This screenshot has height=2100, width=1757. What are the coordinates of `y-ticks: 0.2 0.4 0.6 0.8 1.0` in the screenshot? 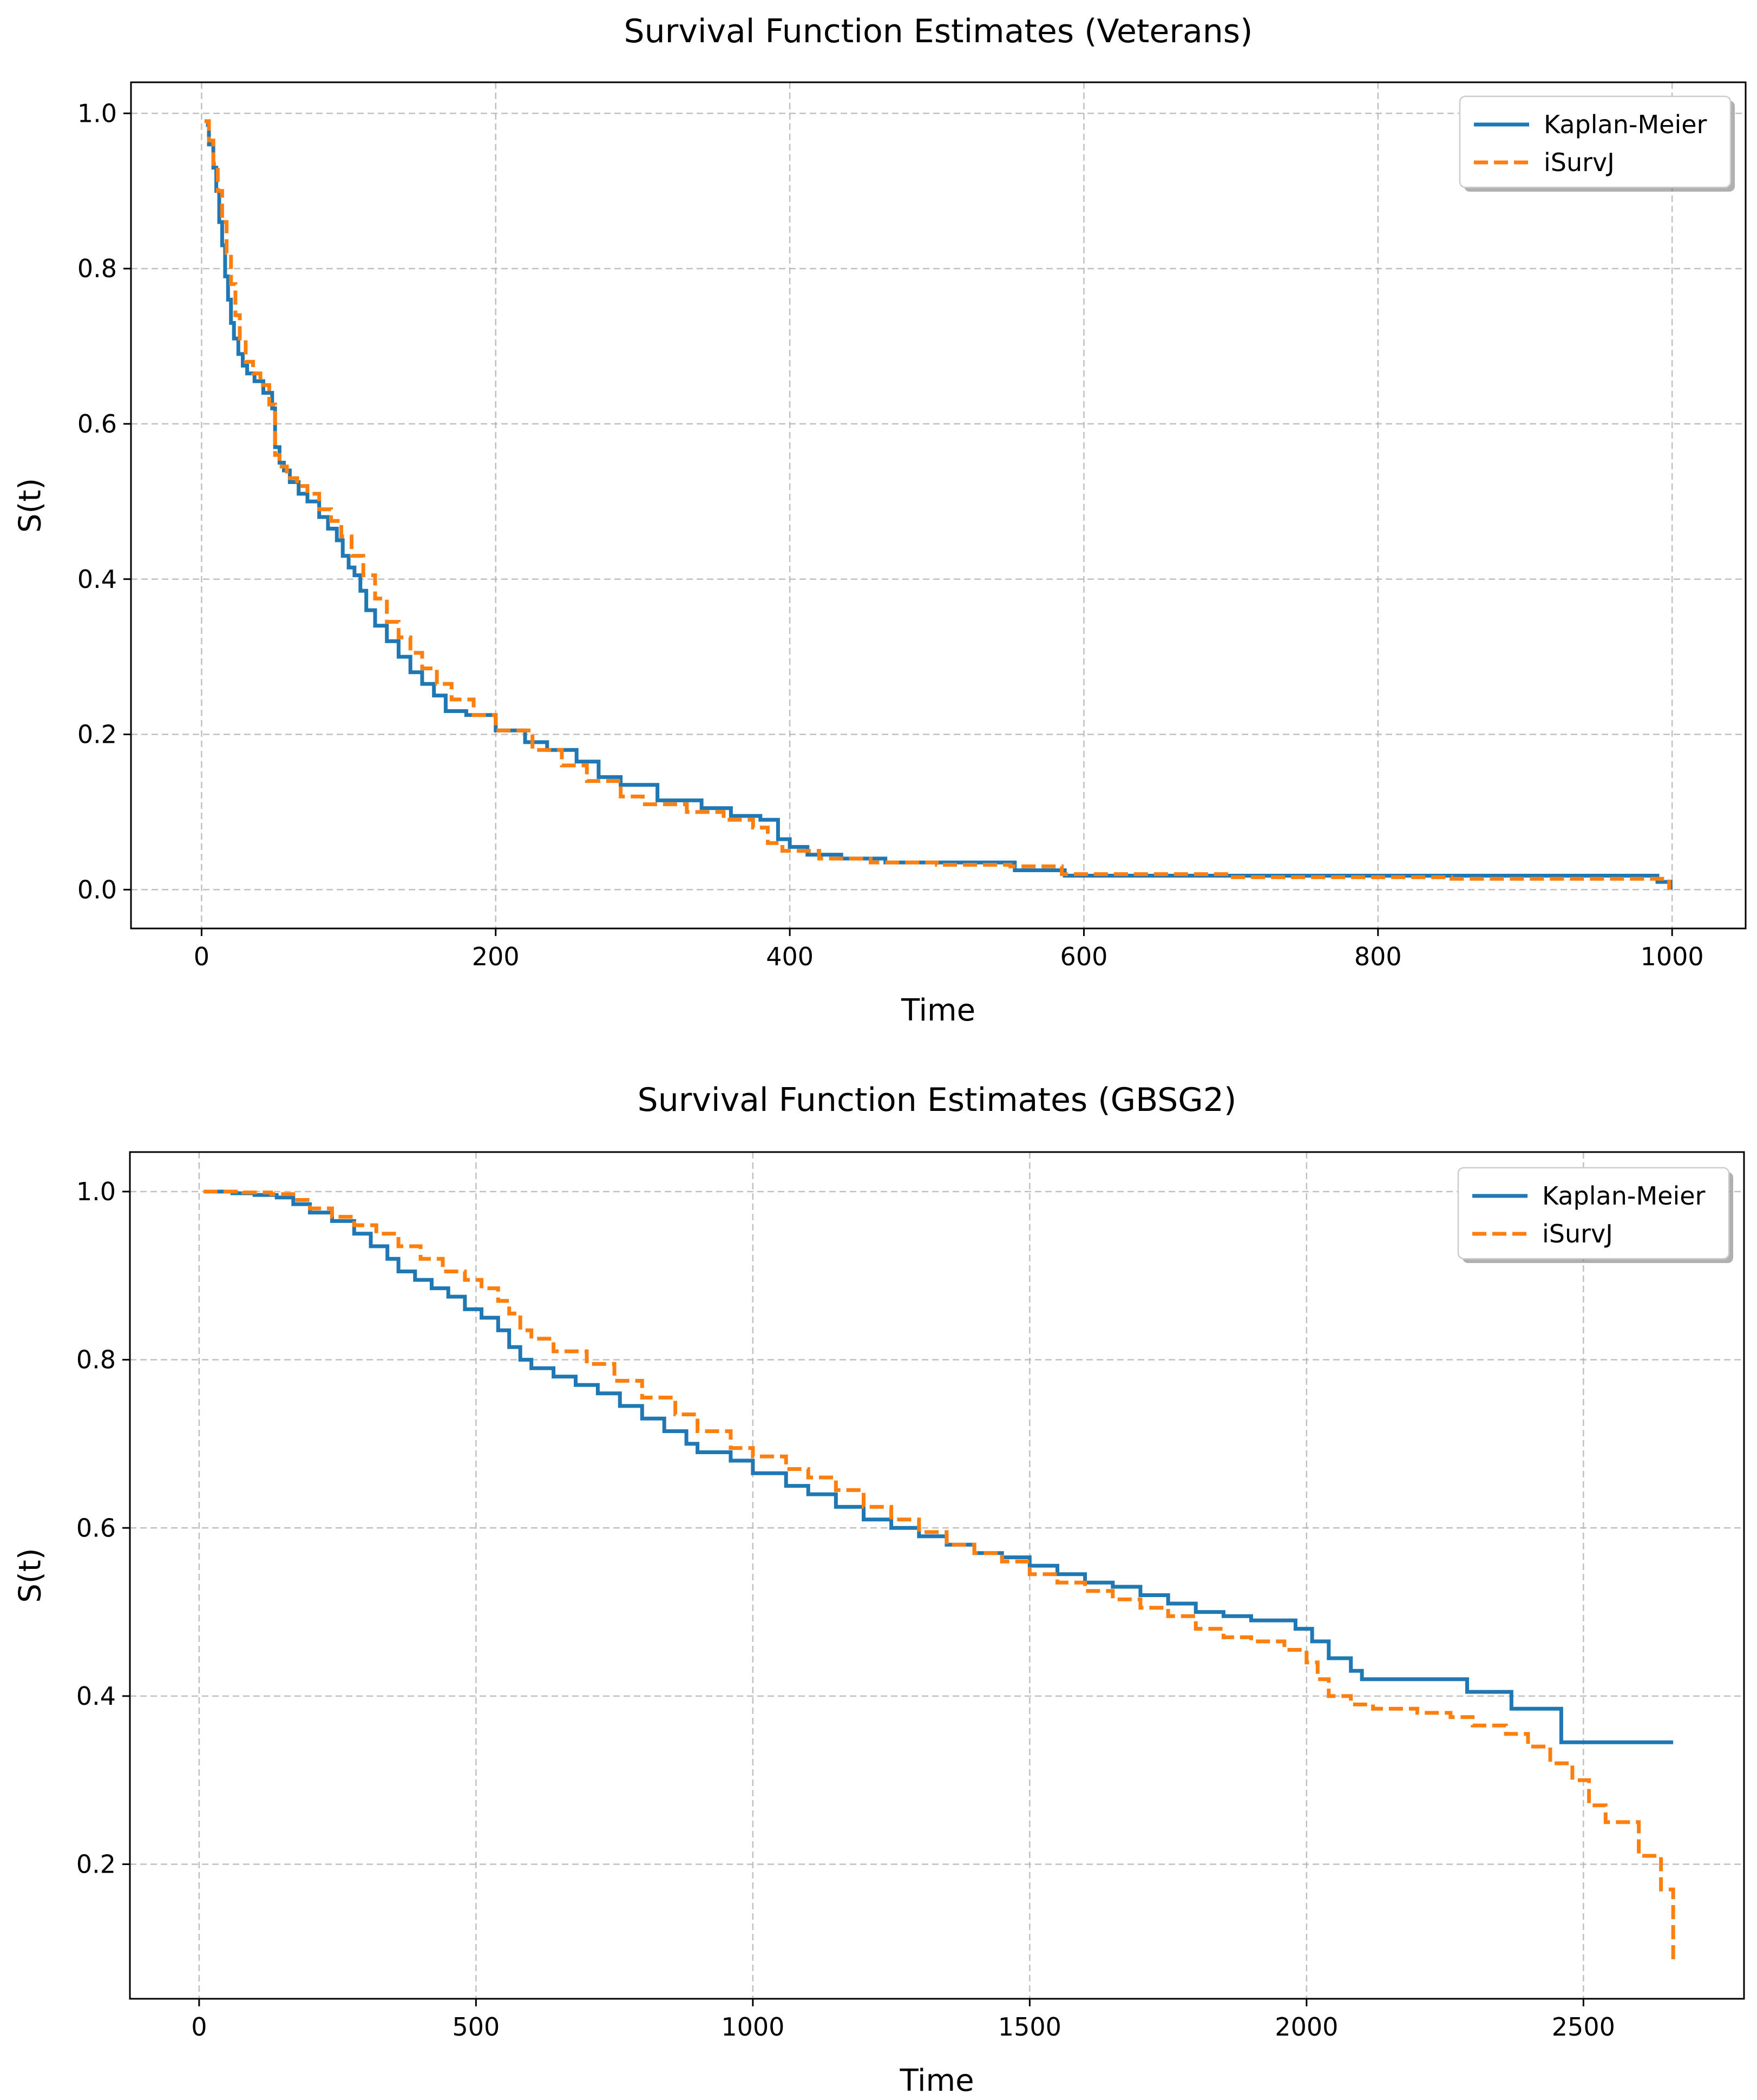 It's located at (103, 1528).